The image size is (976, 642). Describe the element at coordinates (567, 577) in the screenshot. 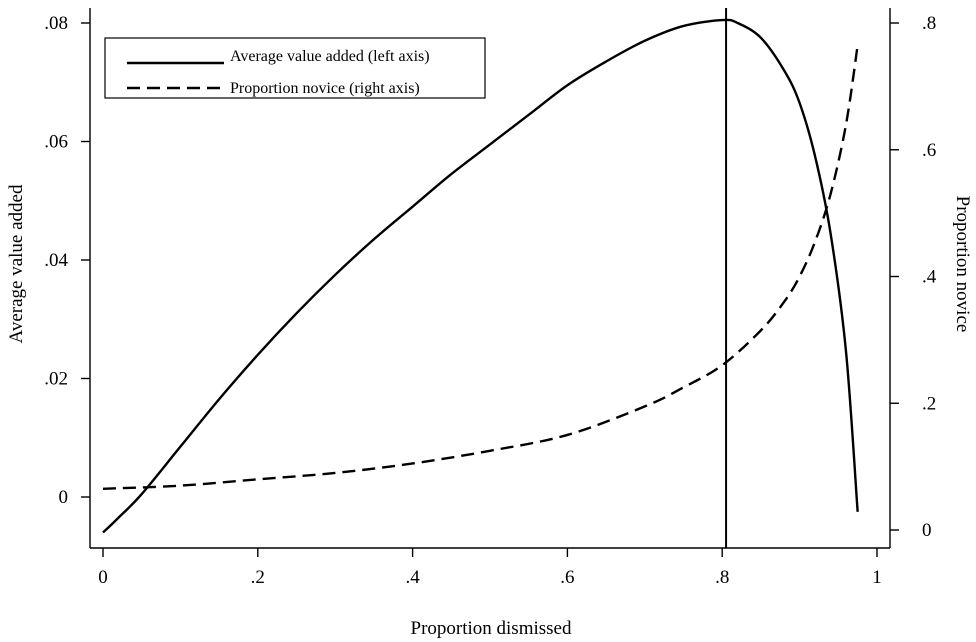

I see `x-tick-label: .6` at that location.